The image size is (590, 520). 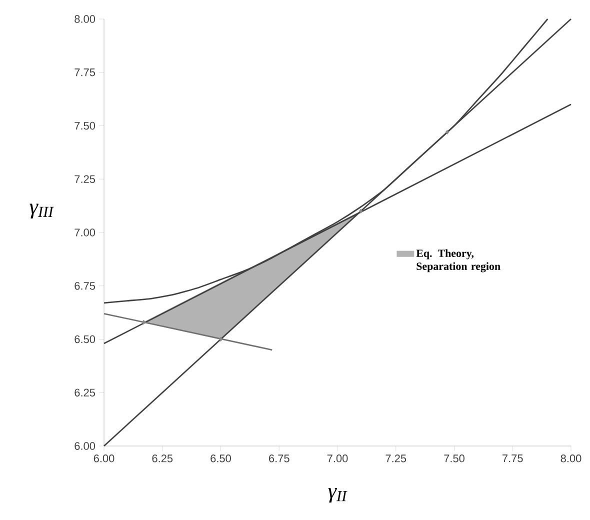 What do you see at coordinates (337, 458) in the screenshot?
I see `x-tick-label: 7.00` at bounding box center [337, 458].